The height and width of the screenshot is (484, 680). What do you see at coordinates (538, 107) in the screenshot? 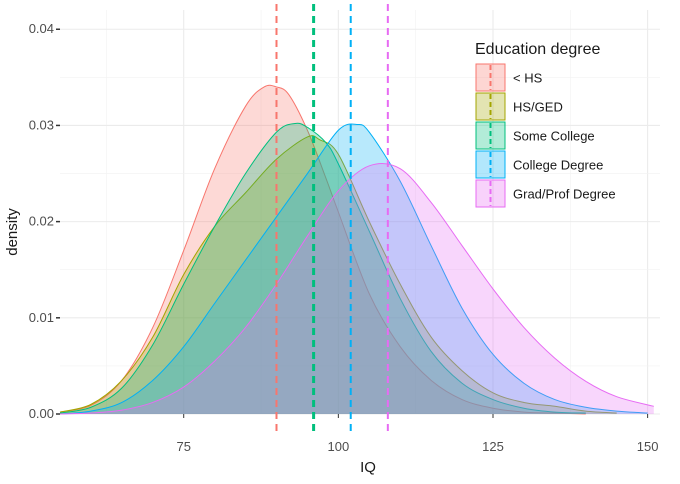
I see `legend-label-1: HS/GED` at bounding box center [538, 107].